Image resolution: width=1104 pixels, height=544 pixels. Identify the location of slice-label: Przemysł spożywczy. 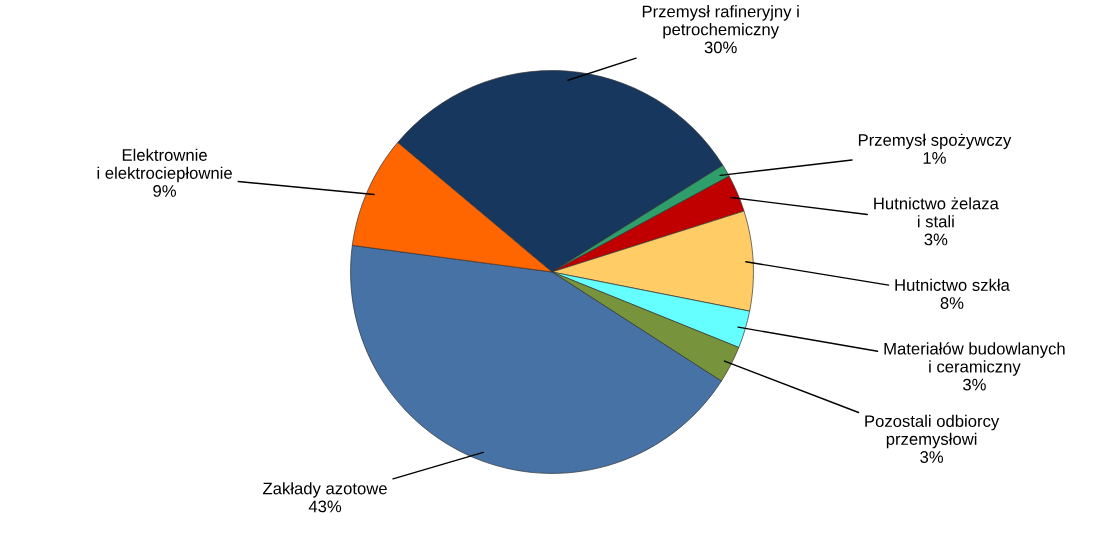
(935, 141).